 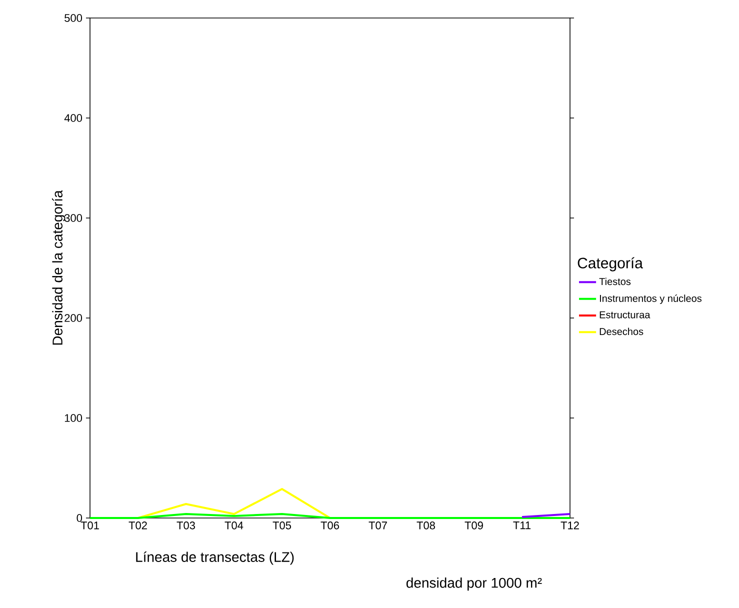 I want to click on text: densidad por 1000 m², so click(x=474, y=584).